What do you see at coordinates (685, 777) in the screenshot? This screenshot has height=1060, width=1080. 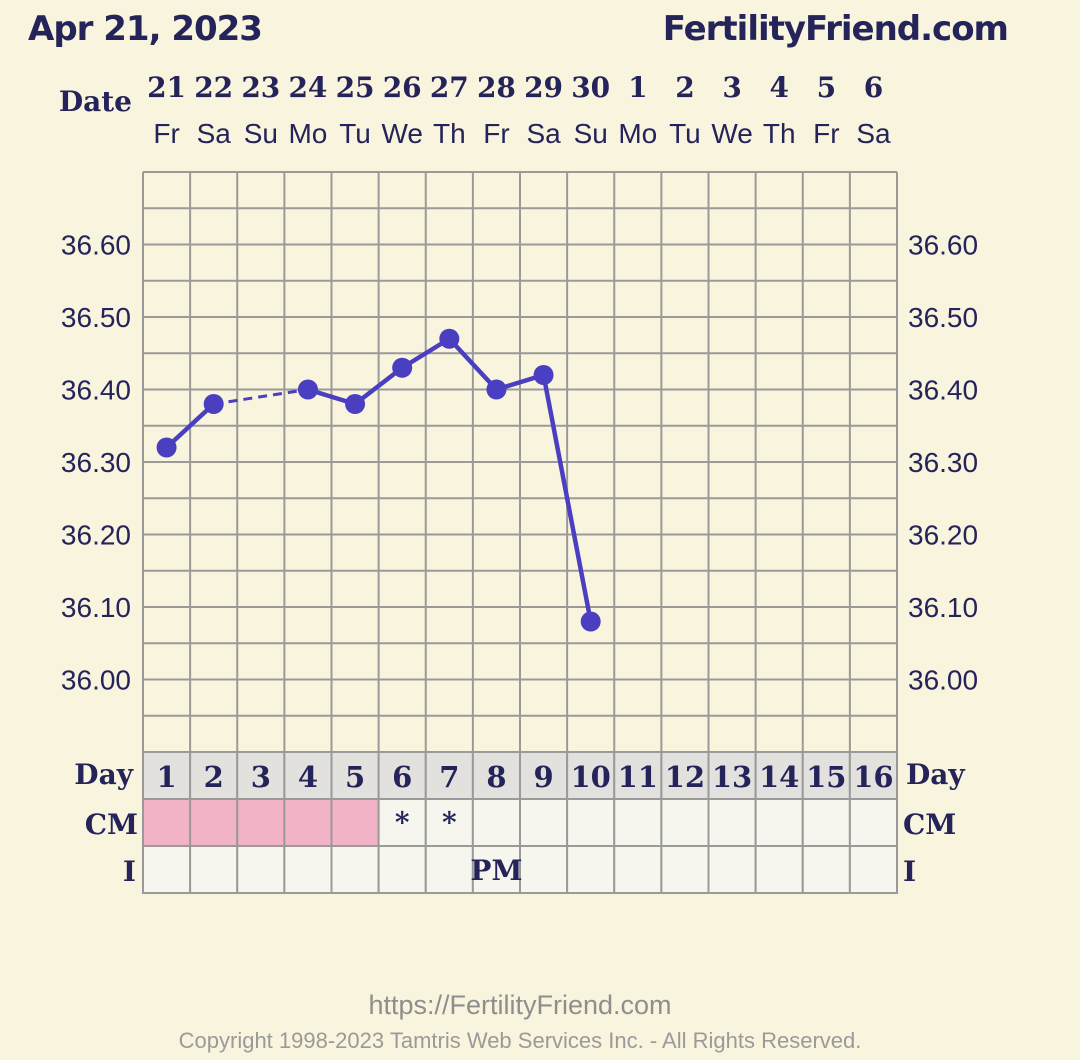 I see `cycle-day-label: 12` at bounding box center [685, 777].